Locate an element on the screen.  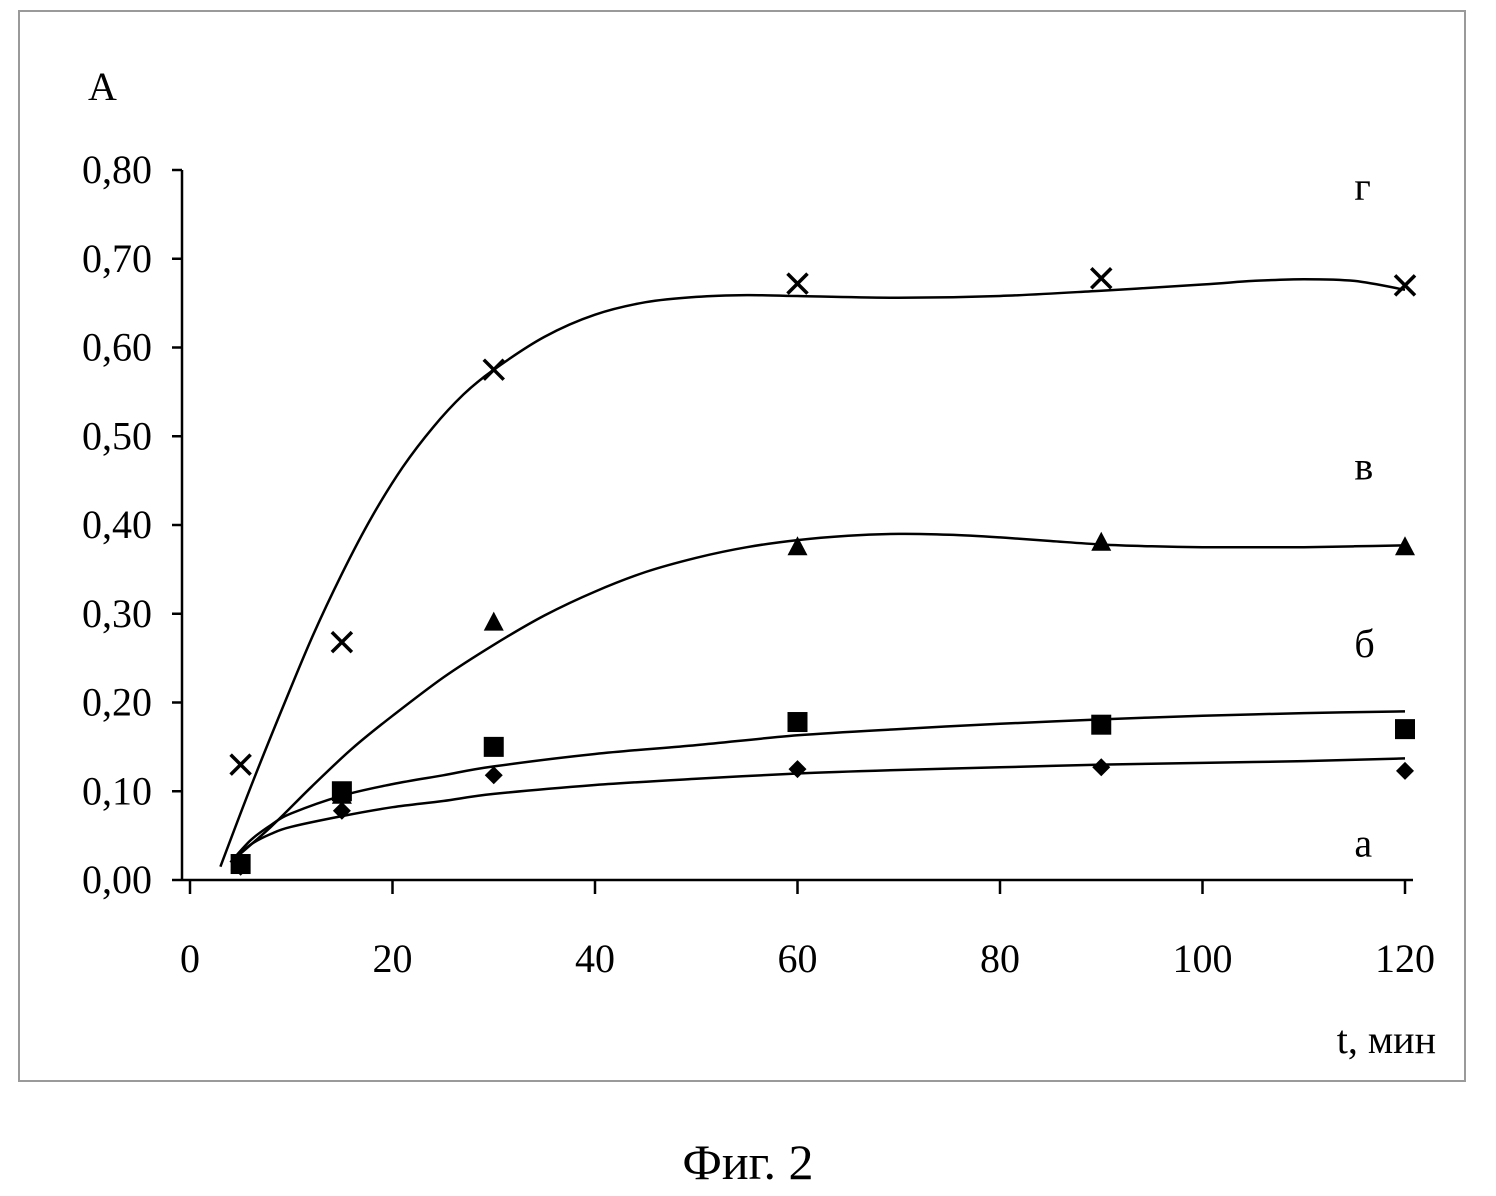
curve-label-0: а is located at coordinates (1363, 843).